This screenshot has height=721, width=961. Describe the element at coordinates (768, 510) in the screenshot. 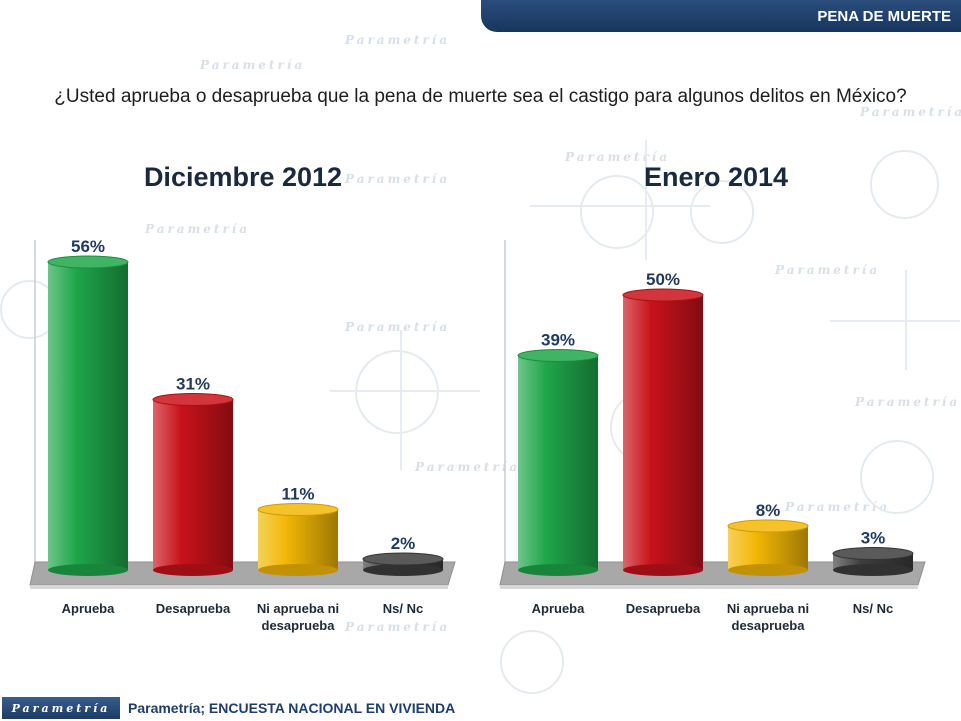

I see `data-label: 8%` at that location.